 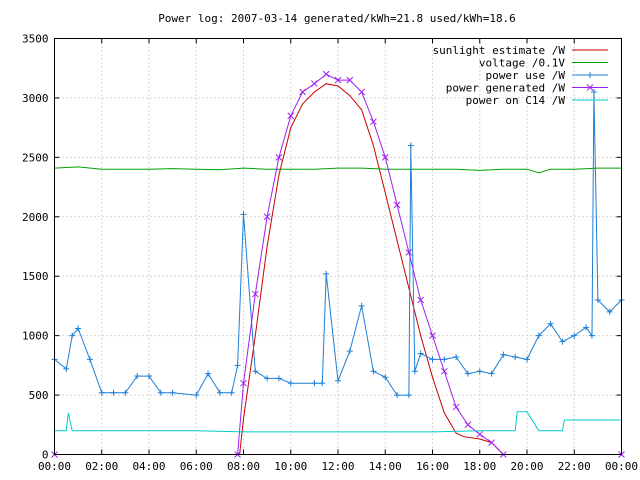 What do you see at coordinates (35, 276) in the screenshot?
I see `y-tick-label: 1500` at bounding box center [35, 276].